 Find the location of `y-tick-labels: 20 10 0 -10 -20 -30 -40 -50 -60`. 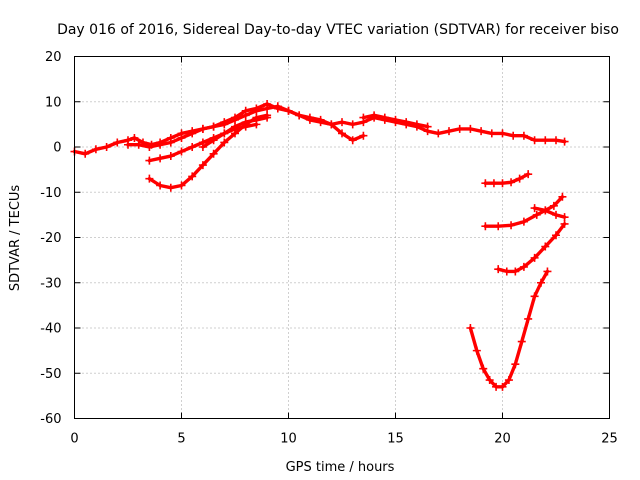

y-tick-labels: 20 10 0 -10 -20 -30 -40 -50 -60 is located at coordinates (50, 238).